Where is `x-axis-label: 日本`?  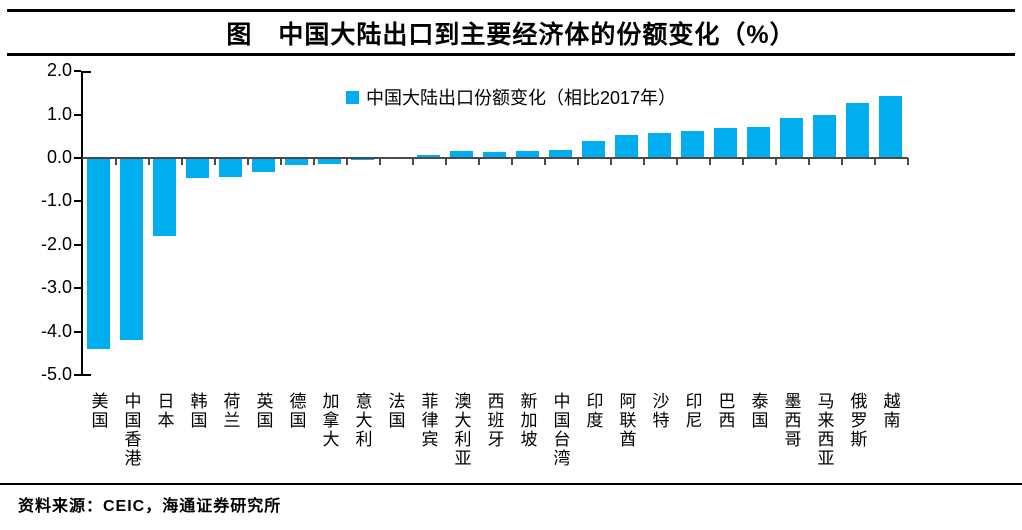 x-axis-label: 日本 is located at coordinates (164, 411).